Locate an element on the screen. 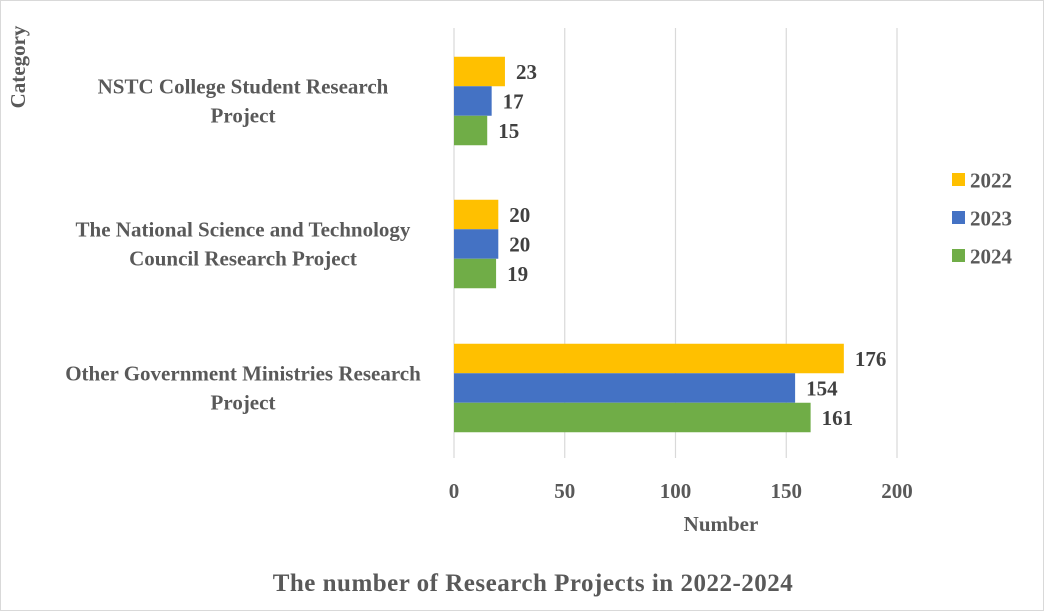 The width and height of the screenshot is (1044, 611). y-axis-title: Category is located at coordinates (18, 66).